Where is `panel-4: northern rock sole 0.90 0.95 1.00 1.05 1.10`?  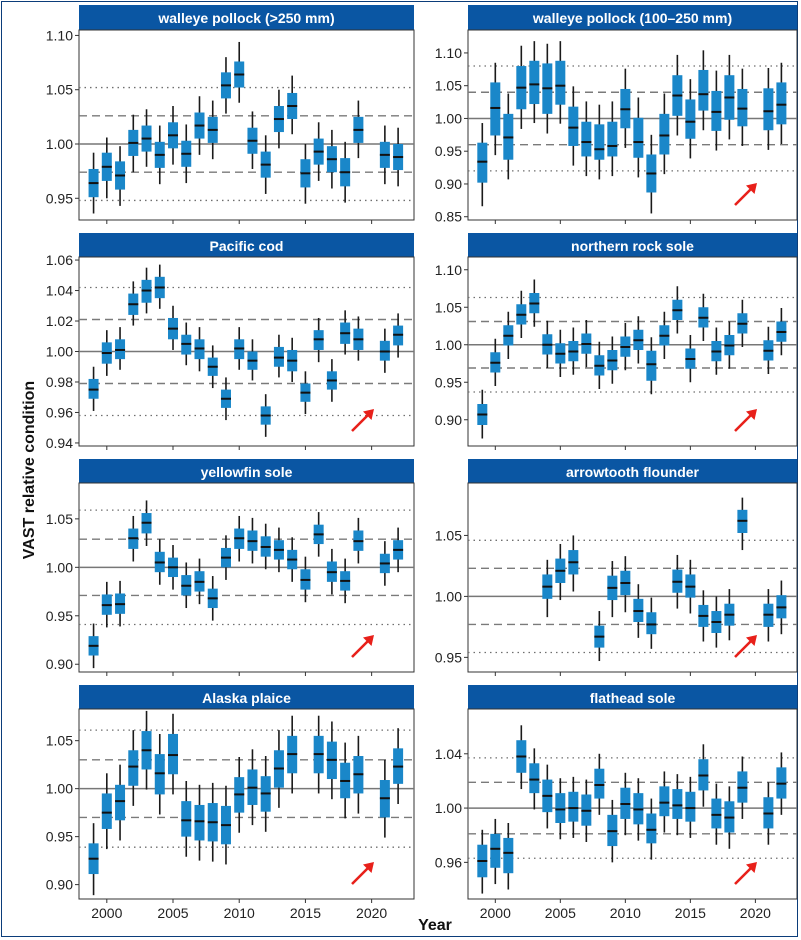 panel-4: northern rock sole 0.90 0.95 1.00 1.05 1.10 is located at coordinates (616, 341).